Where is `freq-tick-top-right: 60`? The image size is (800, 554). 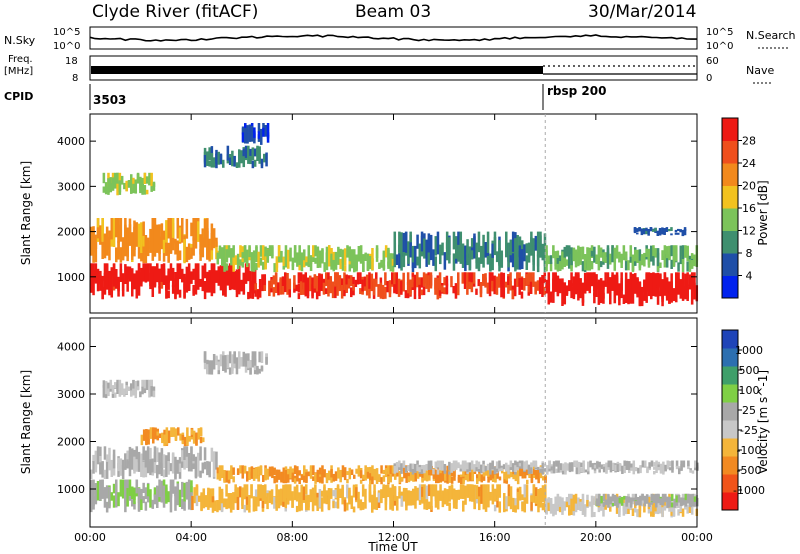 freq-tick-top-right: 60 is located at coordinates (712, 61).